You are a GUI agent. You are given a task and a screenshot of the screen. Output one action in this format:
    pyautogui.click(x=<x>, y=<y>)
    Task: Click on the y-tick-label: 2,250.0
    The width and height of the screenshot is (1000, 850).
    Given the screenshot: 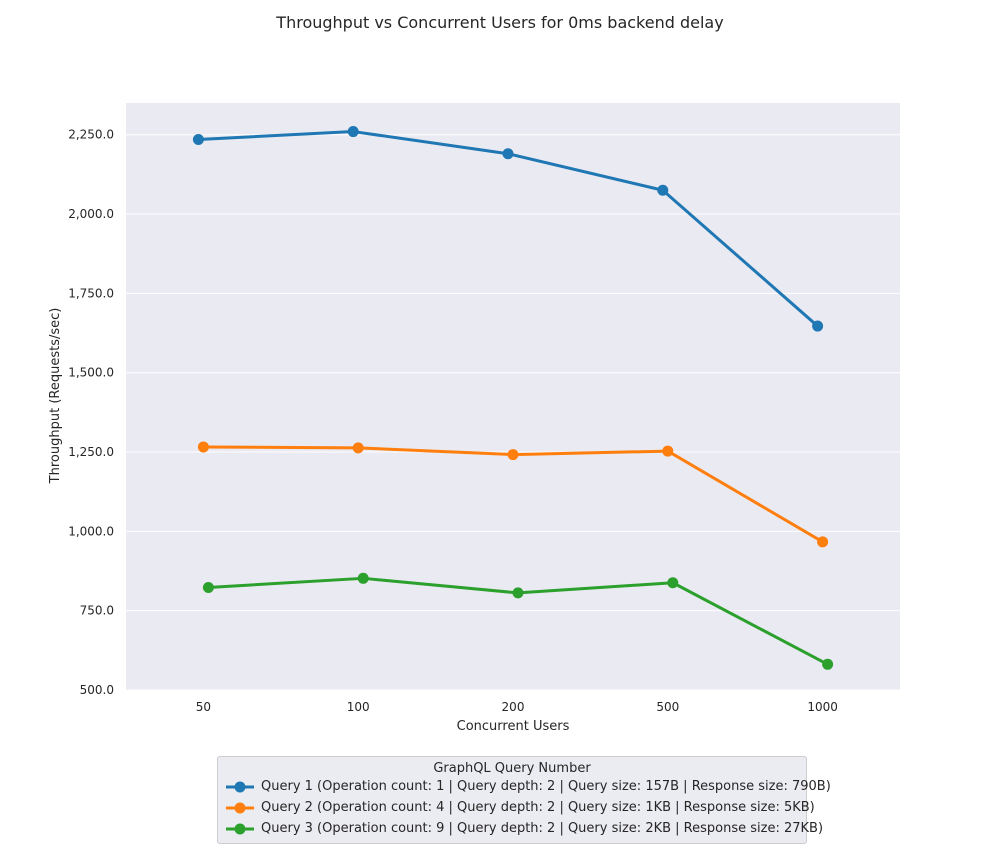 What is the action you would take?
    pyautogui.click(x=91, y=135)
    